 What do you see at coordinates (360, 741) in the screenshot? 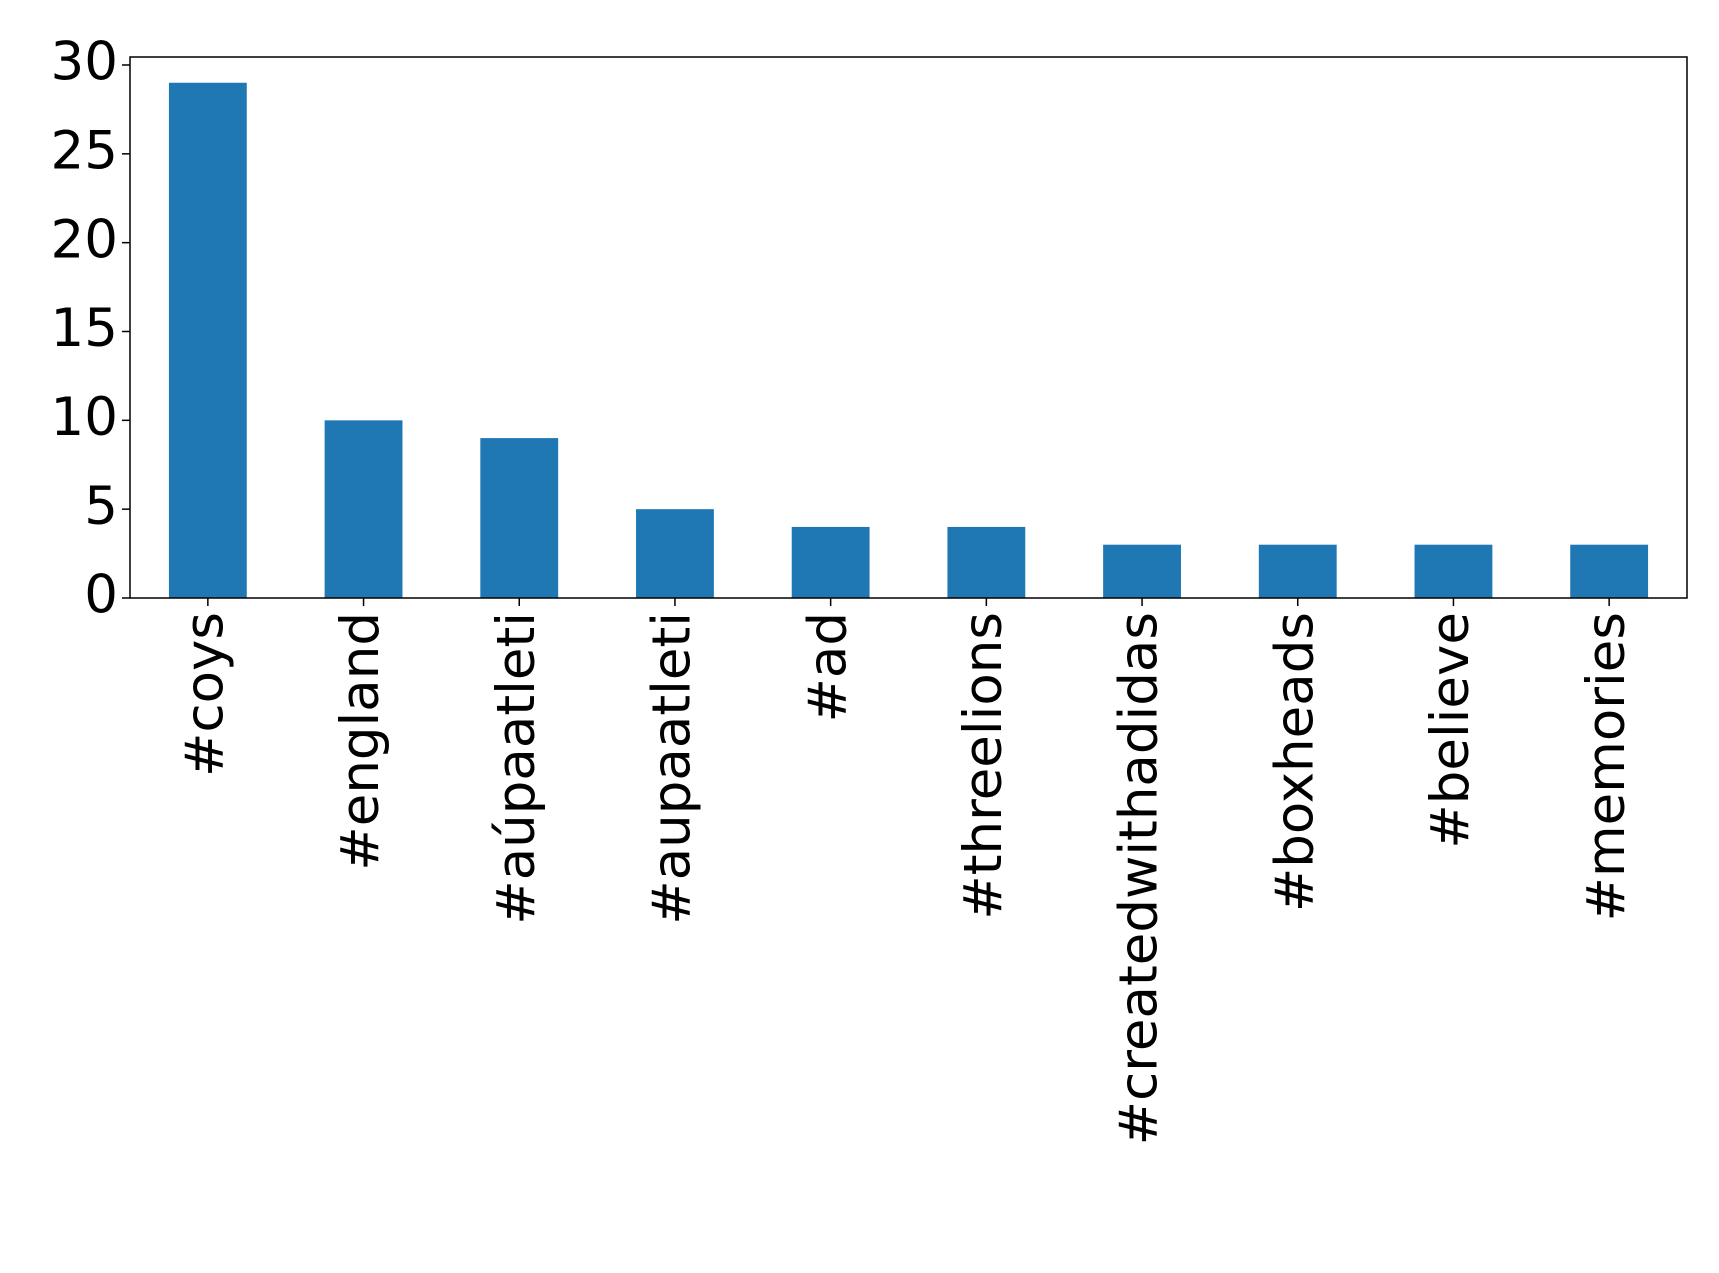
I see `x-tick-label: #england` at bounding box center [360, 741].